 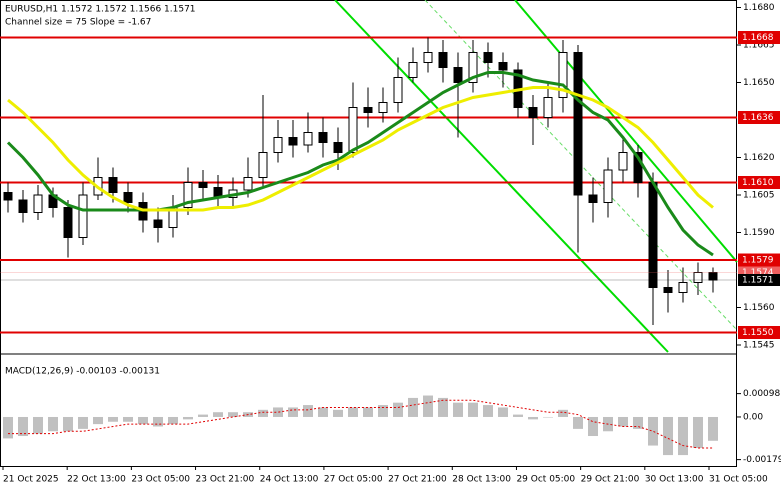 I want to click on level-label: 1.1550, so click(x=758, y=333).